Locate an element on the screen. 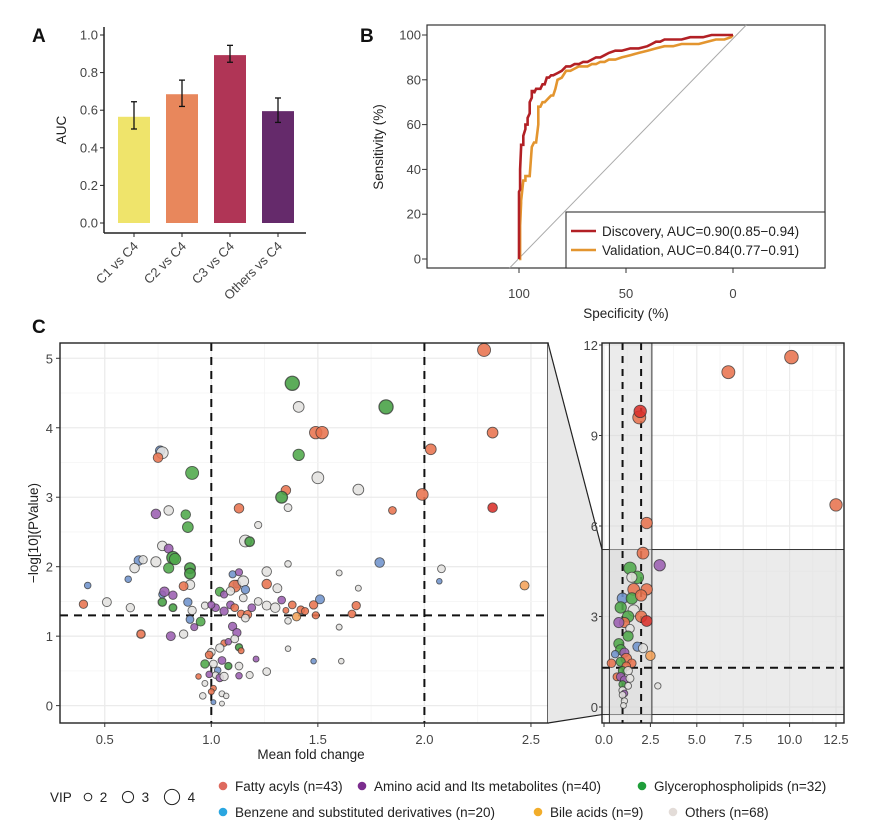 The height and width of the screenshot is (836, 869). panel-c-x-tick-label: 2.0 is located at coordinates (424, 739).